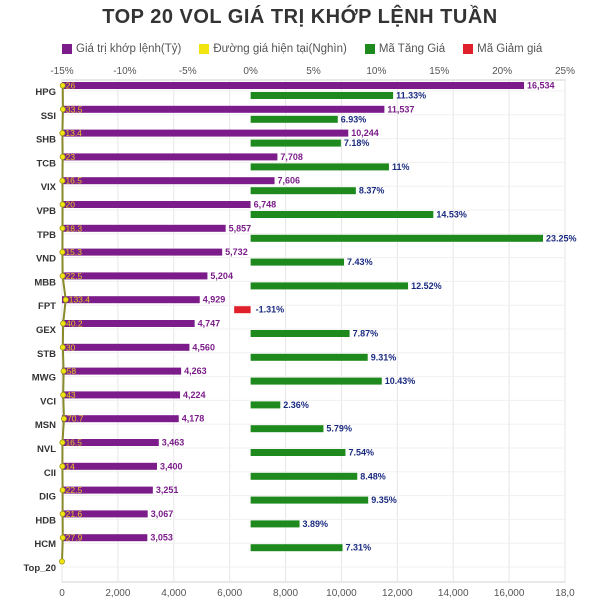 Image resolution: width=600 pixels, height=600 pixels. What do you see at coordinates (509, 593) in the screenshot?
I see `x-bottom-tick-label: 16,000` at bounding box center [509, 593].